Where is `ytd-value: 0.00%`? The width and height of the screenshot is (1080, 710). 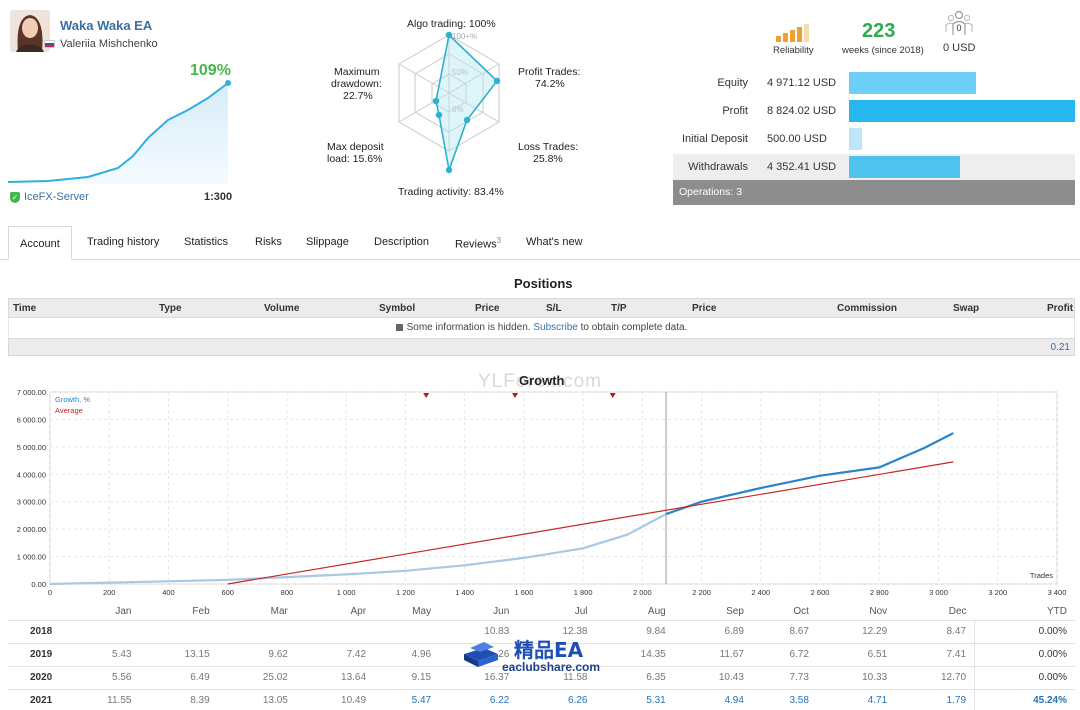 ytd-value: 0.00% is located at coordinates (1024, 678).